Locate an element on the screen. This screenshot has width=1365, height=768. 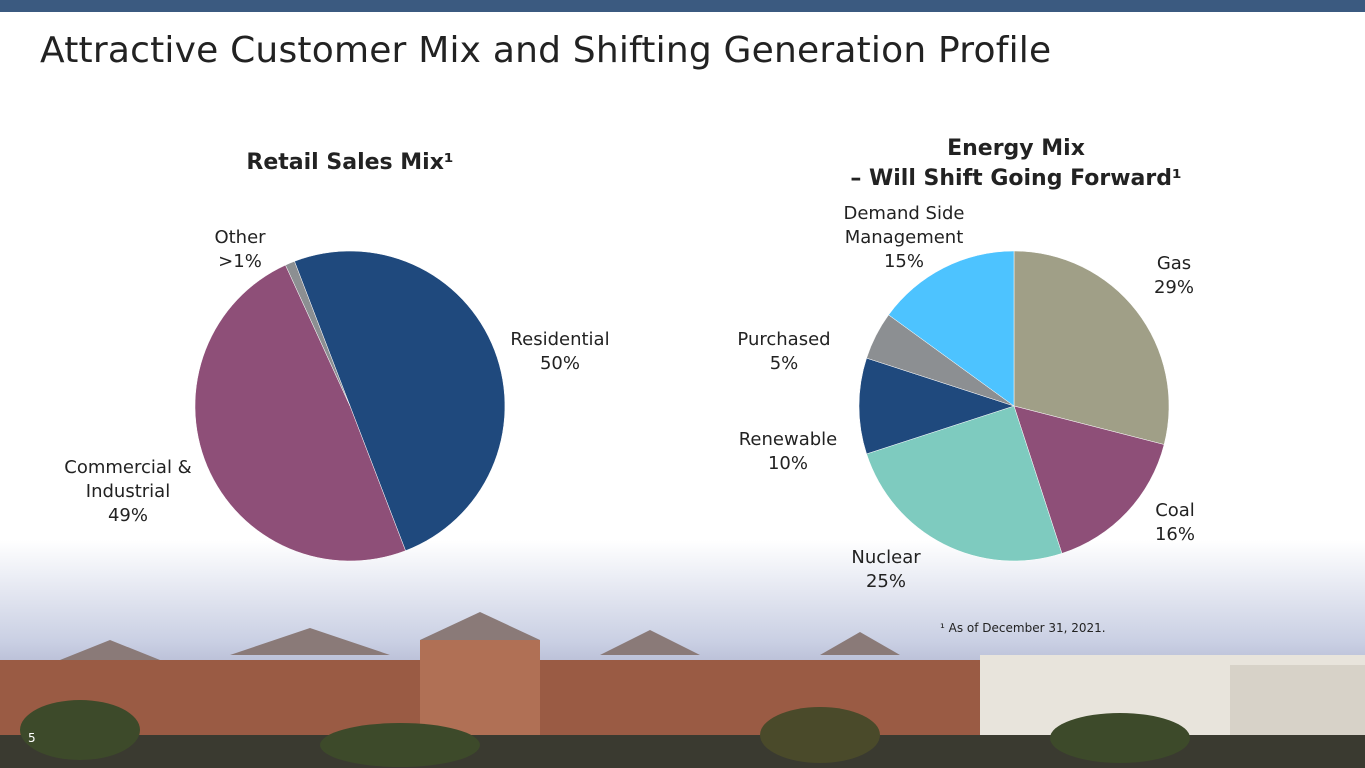
category-label: Coal is located at coordinates (1175, 510).